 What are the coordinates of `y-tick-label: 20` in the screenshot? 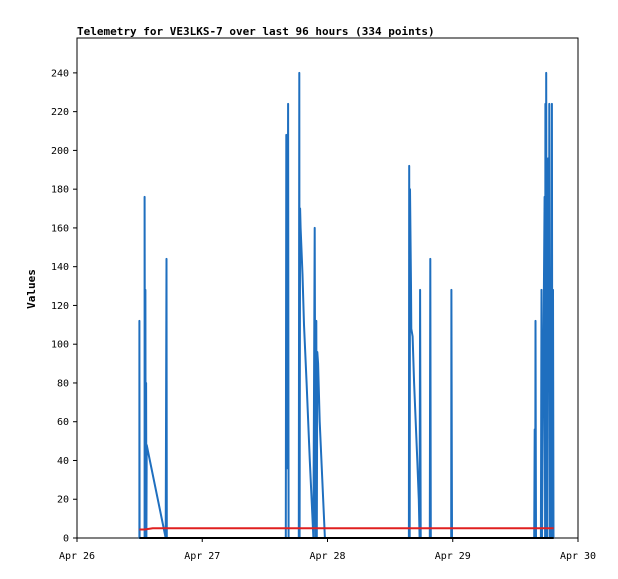 It's located at (63, 500).